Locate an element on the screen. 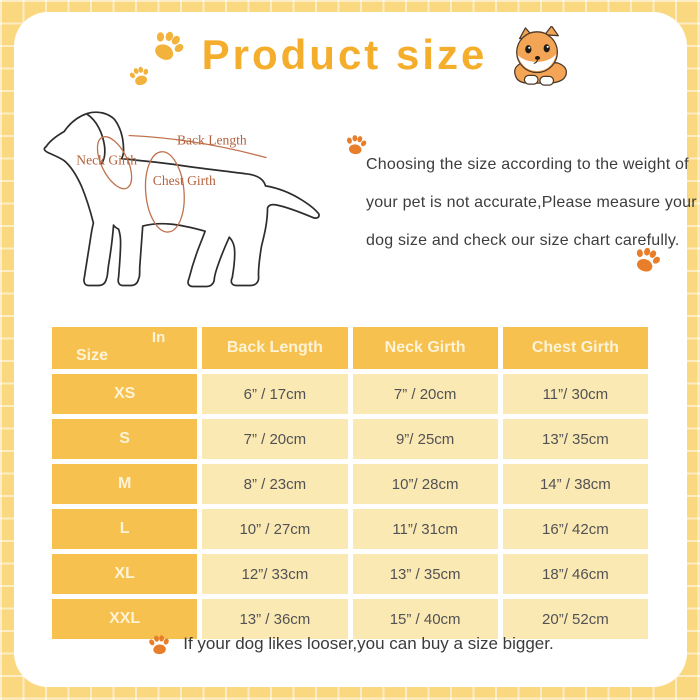  size-cell: M is located at coordinates (125, 484).